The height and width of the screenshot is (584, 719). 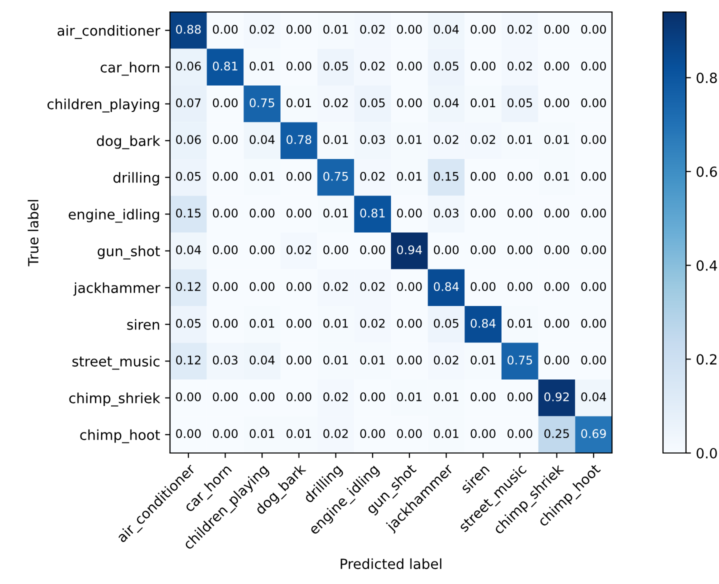 What do you see at coordinates (188, 139) in the screenshot?
I see `data-label: 0.06` at bounding box center [188, 139].